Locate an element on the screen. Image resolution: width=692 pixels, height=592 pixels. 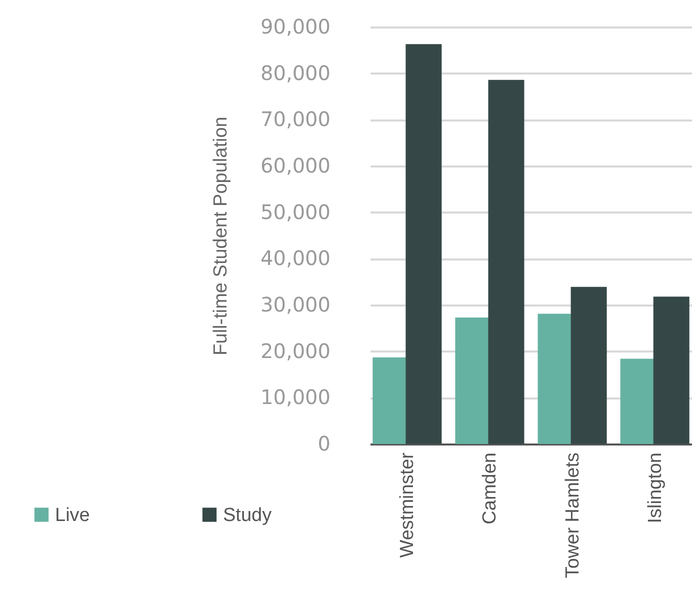
x-tick-label: Islington is located at coordinates (655, 488).